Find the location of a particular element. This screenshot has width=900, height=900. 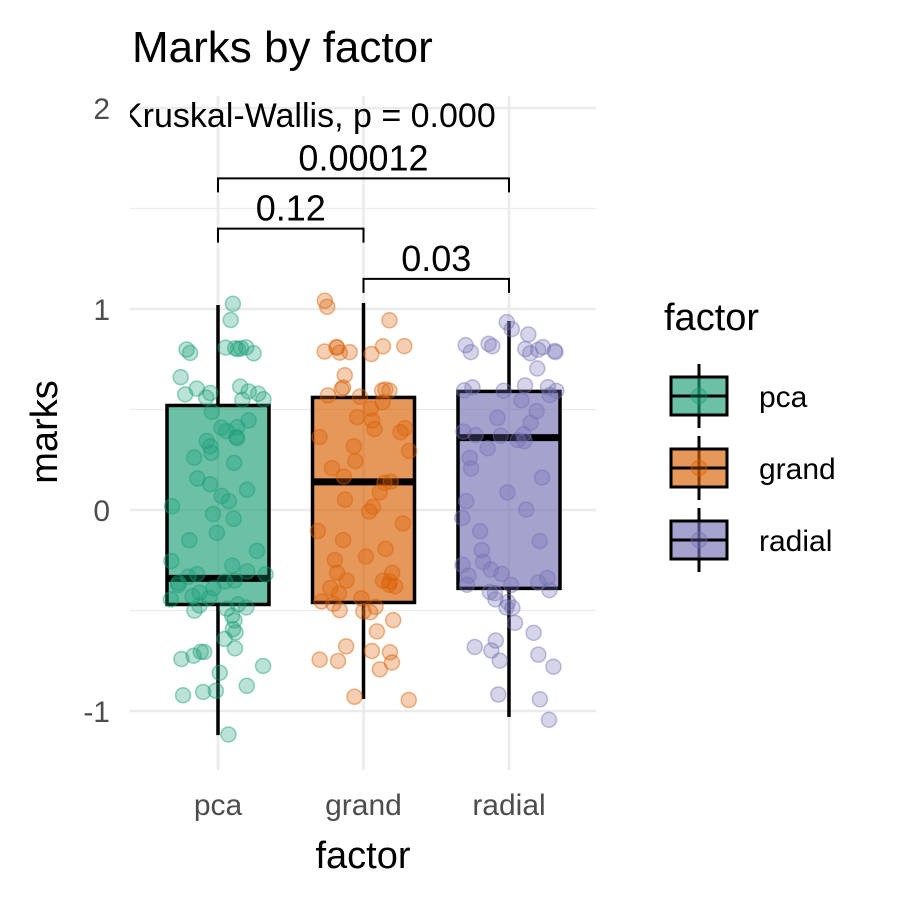

bracket-pca-grand: 0.12 is located at coordinates (291, 215).